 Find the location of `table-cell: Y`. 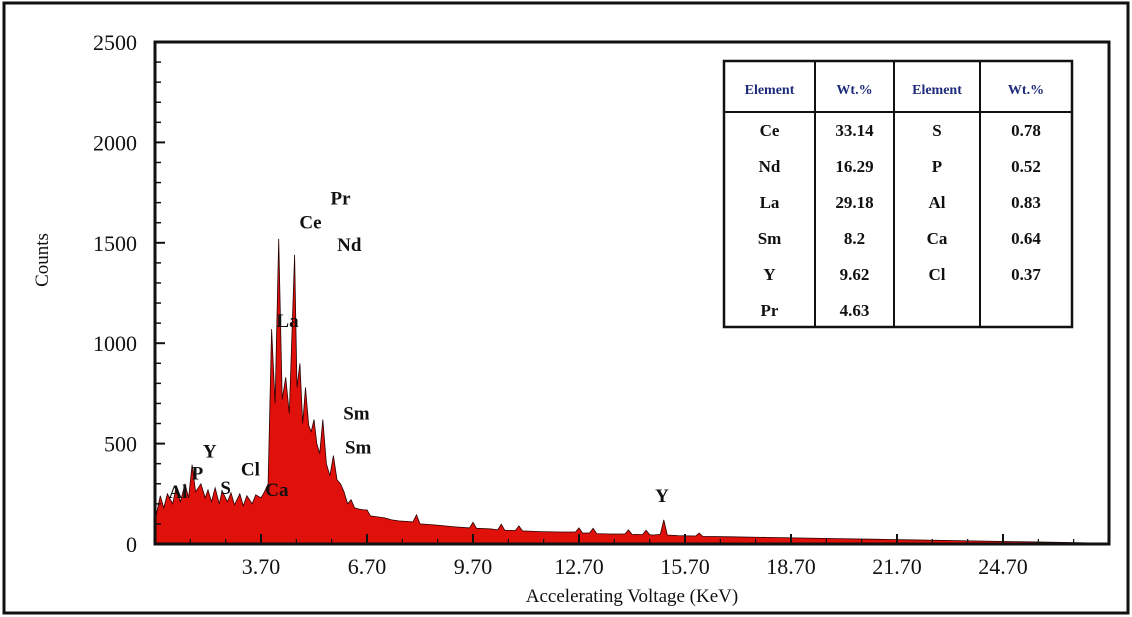

table-cell: Y is located at coordinates (769, 274).